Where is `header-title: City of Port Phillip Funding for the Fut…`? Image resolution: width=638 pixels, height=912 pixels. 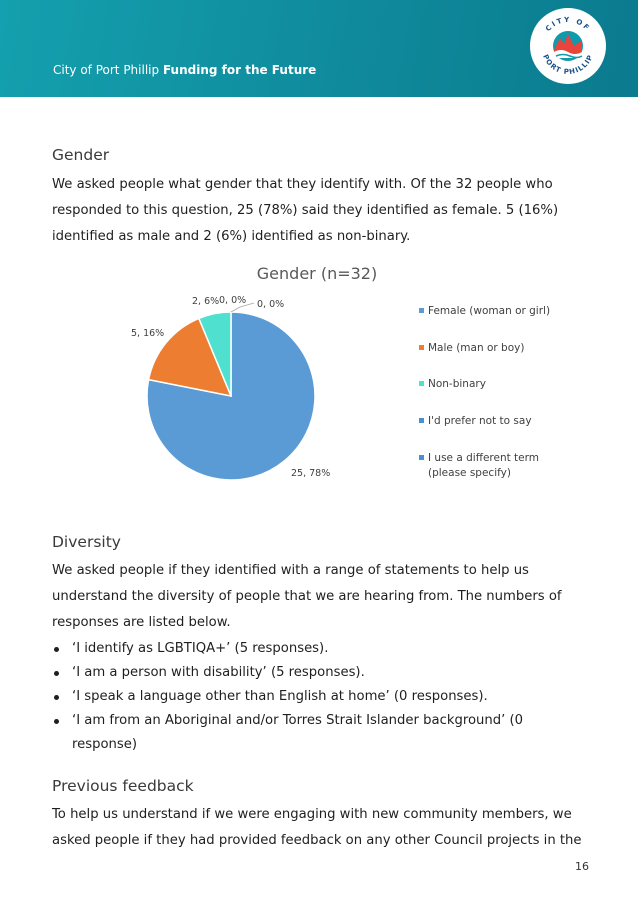
header-title: City of Port Phillip Funding for the Fut… is located at coordinates (184, 70).